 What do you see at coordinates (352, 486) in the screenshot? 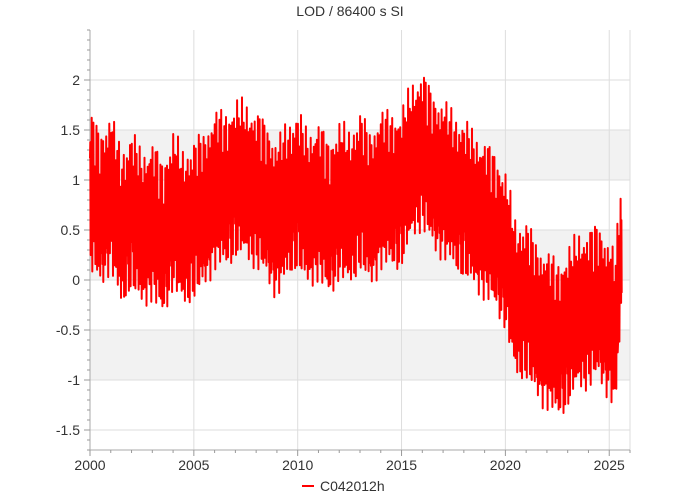
I see `legend-label: C042012h` at bounding box center [352, 486].